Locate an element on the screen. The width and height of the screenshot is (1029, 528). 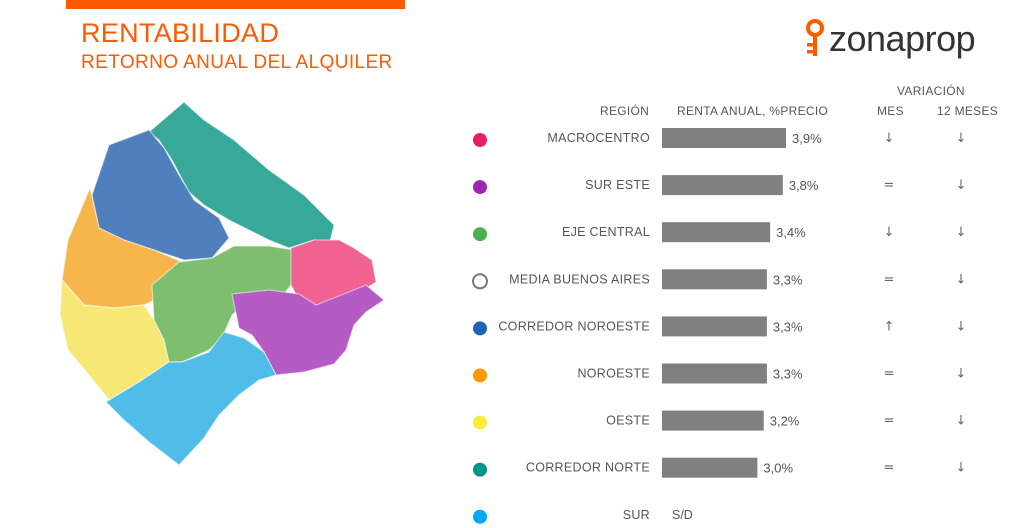
value-label-macrocentro: 3,9% is located at coordinates (807, 138).